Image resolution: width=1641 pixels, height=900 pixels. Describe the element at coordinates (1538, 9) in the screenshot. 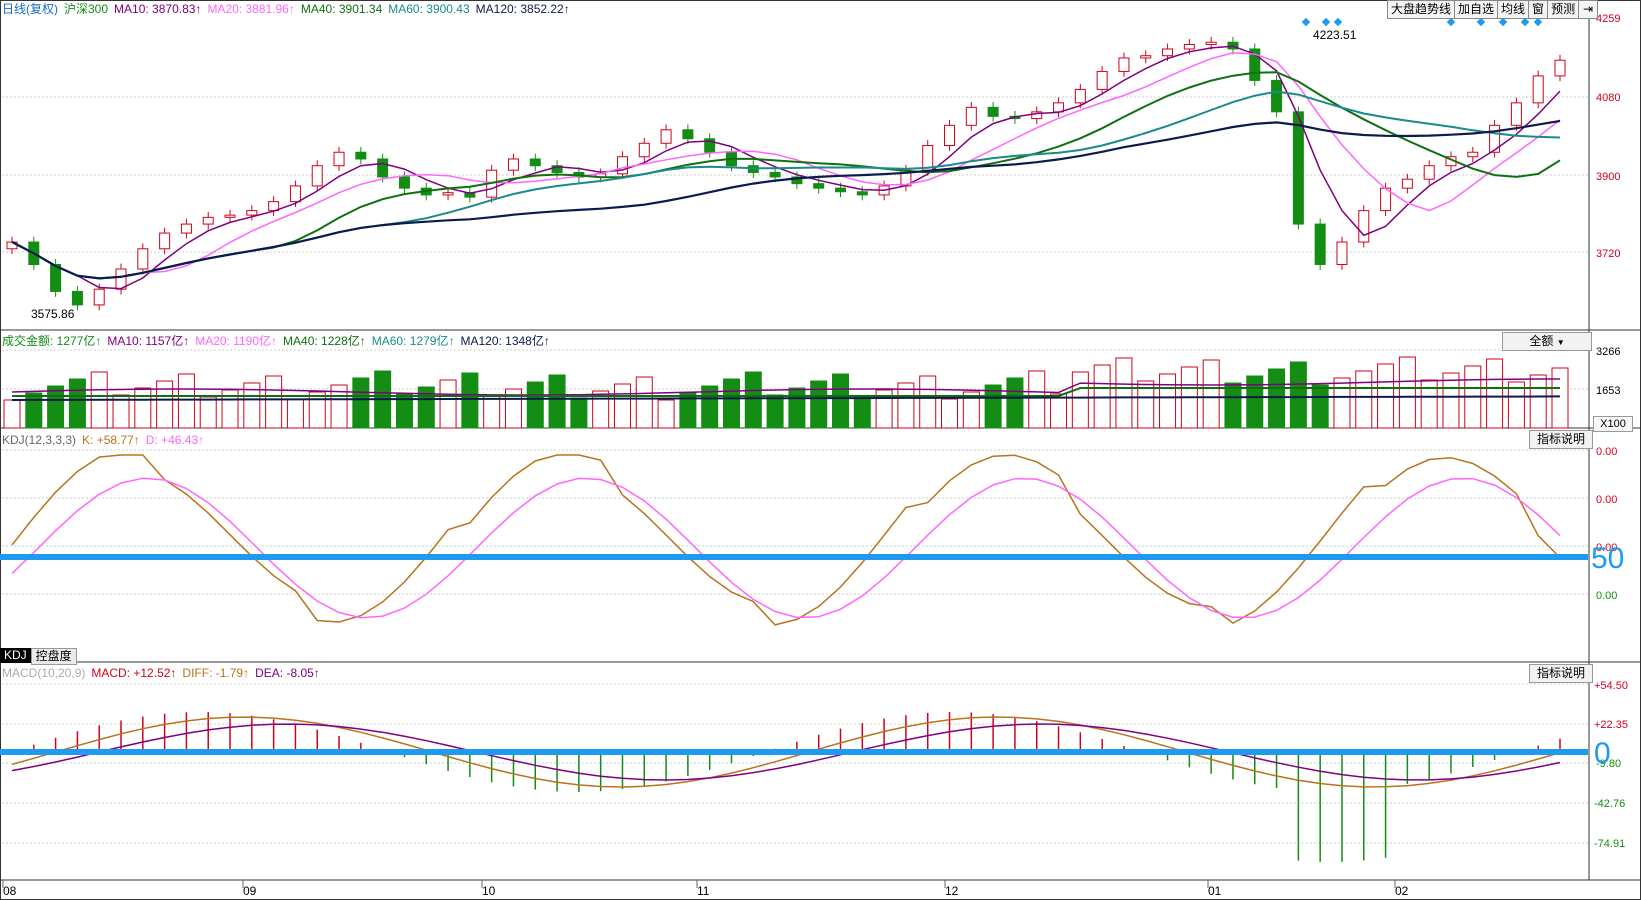

I see `window-button: 窗` at that location.